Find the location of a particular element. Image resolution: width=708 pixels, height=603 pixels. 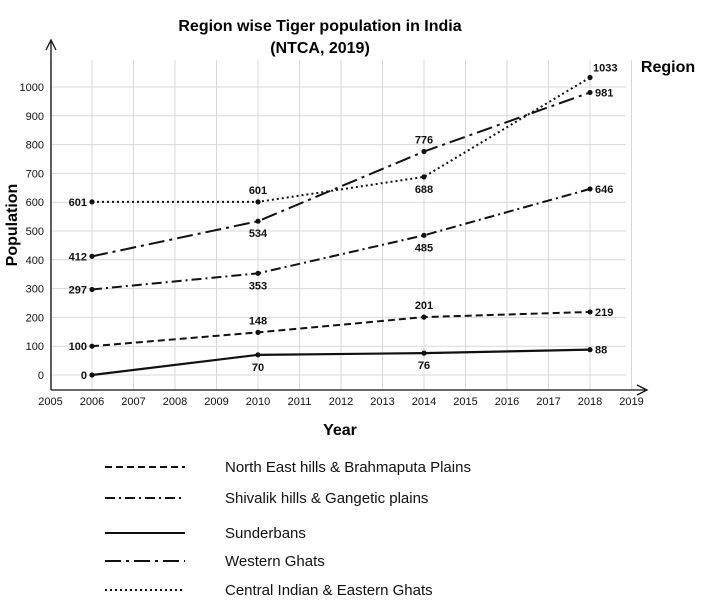

legend-label-2: Sunderbans is located at coordinates (265, 533).